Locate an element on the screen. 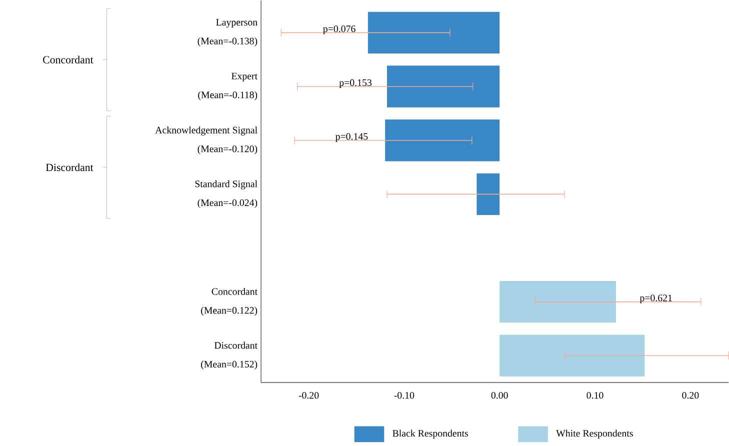 The image size is (729, 446). x-tick-label: -0.10 is located at coordinates (404, 395).